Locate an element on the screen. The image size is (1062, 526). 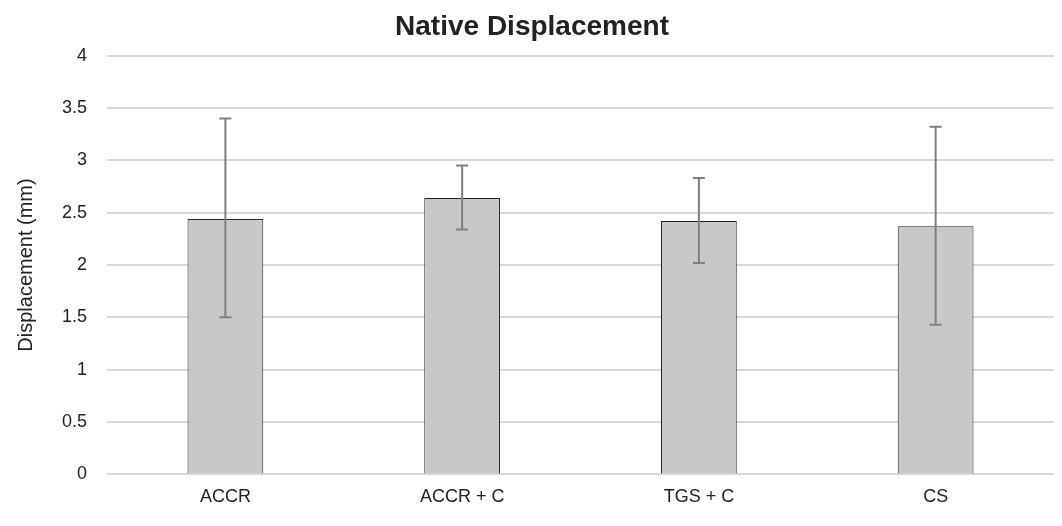
y-tick-label: 1 is located at coordinates (82, 368).